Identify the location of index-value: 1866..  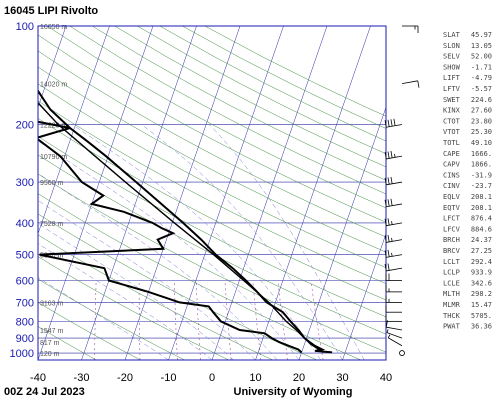
(481, 165).